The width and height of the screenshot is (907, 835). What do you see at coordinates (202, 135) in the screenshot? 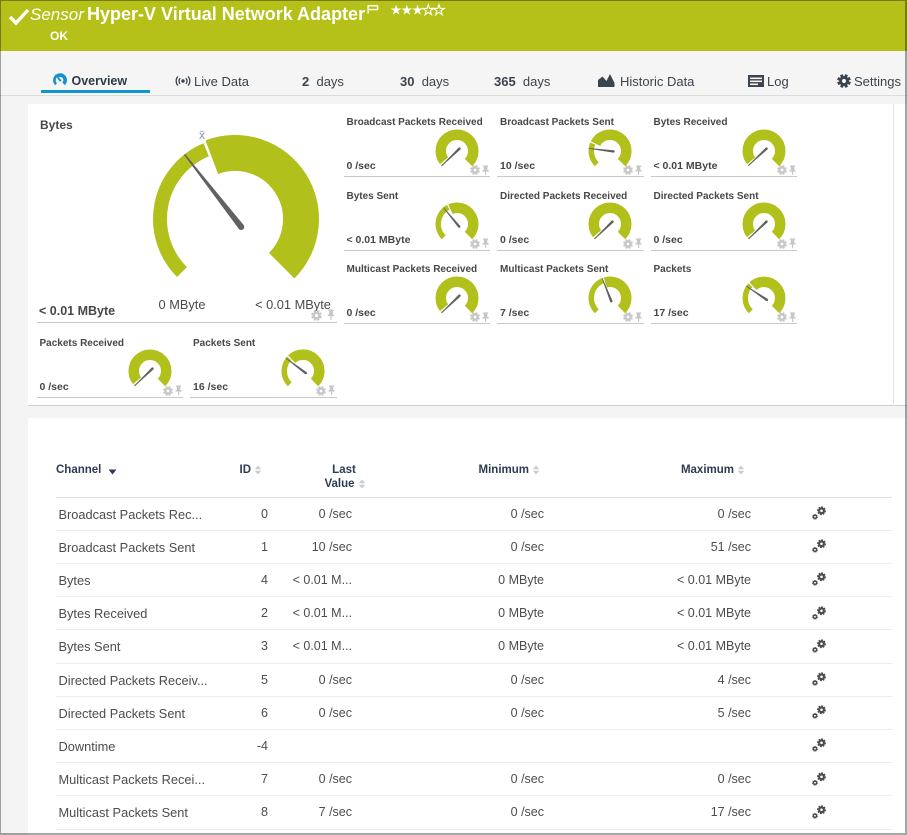
I see `svg-text: x̄` at bounding box center [202, 135].